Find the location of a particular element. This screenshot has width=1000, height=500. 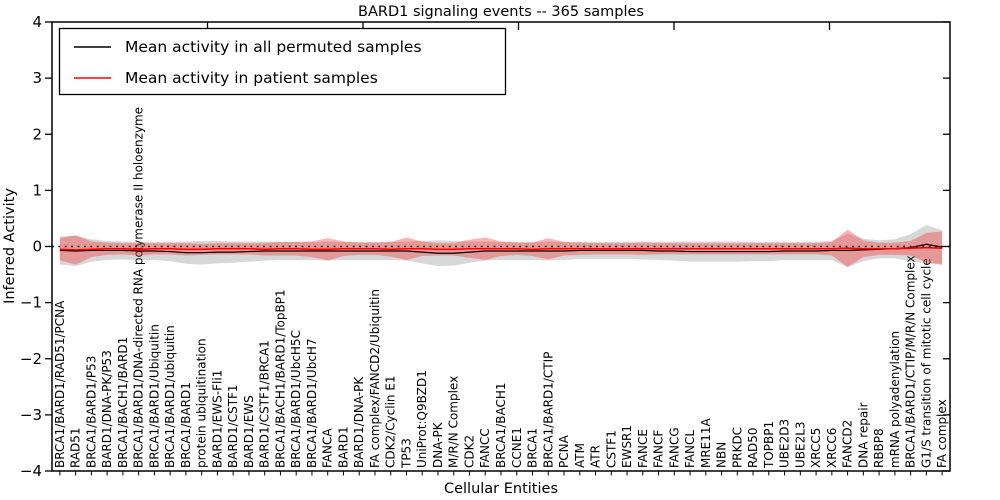

x-axis-label: Cellular Entities is located at coordinates (501, 489).